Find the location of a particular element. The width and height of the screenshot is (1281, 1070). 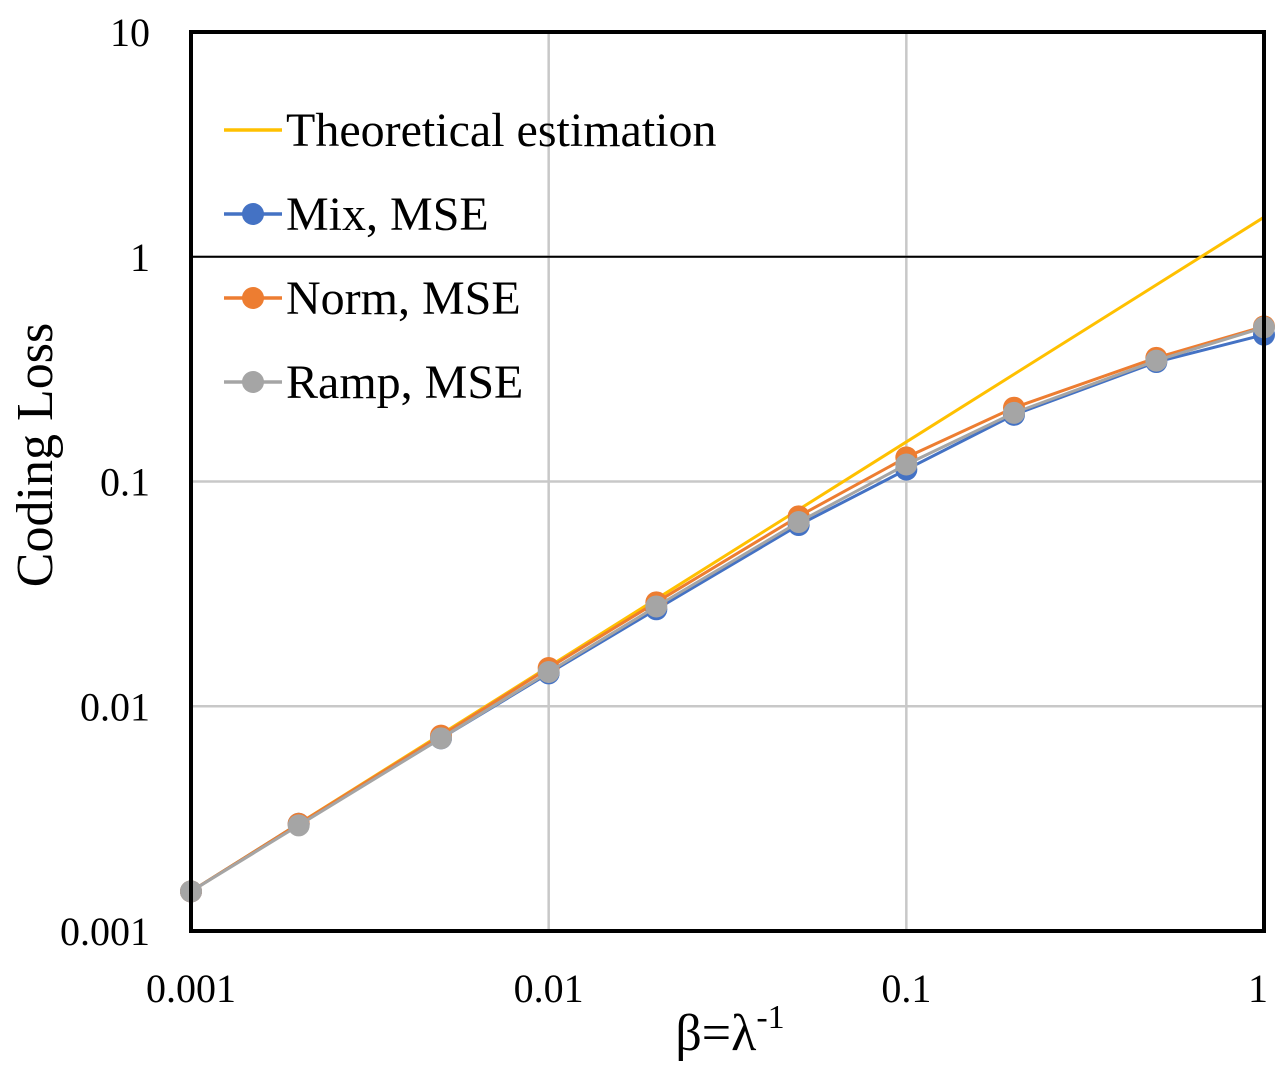

legend-label-theoretical-estimation: Theoretical estimation is located at coordinates (501, 130).